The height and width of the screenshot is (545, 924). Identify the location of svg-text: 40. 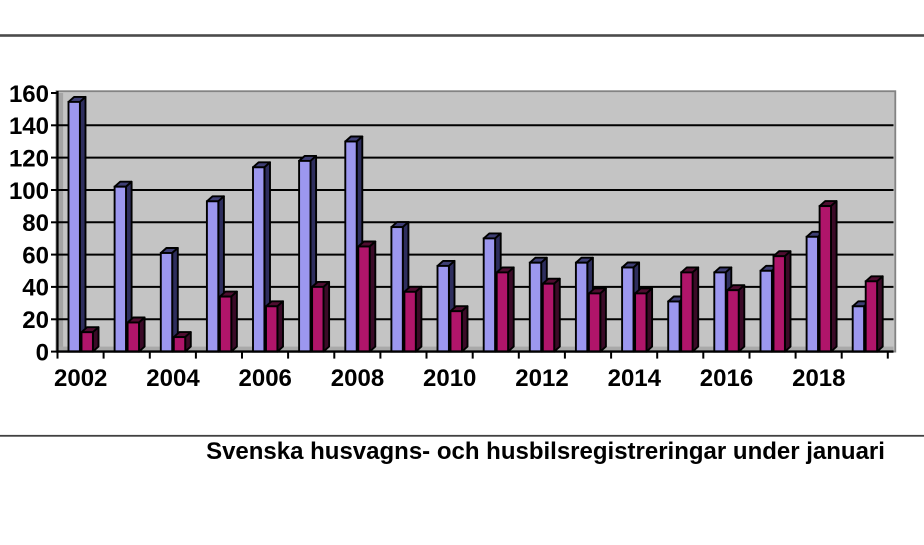
(35, 288).